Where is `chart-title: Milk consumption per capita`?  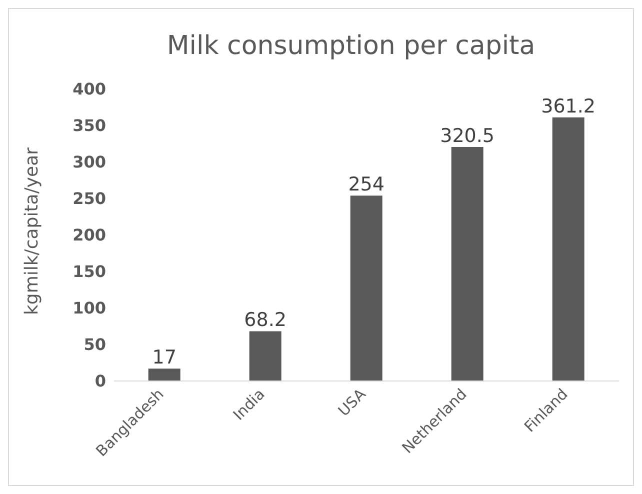
chart-title: Milk consumption per capita is located at coordinates (351, 46).